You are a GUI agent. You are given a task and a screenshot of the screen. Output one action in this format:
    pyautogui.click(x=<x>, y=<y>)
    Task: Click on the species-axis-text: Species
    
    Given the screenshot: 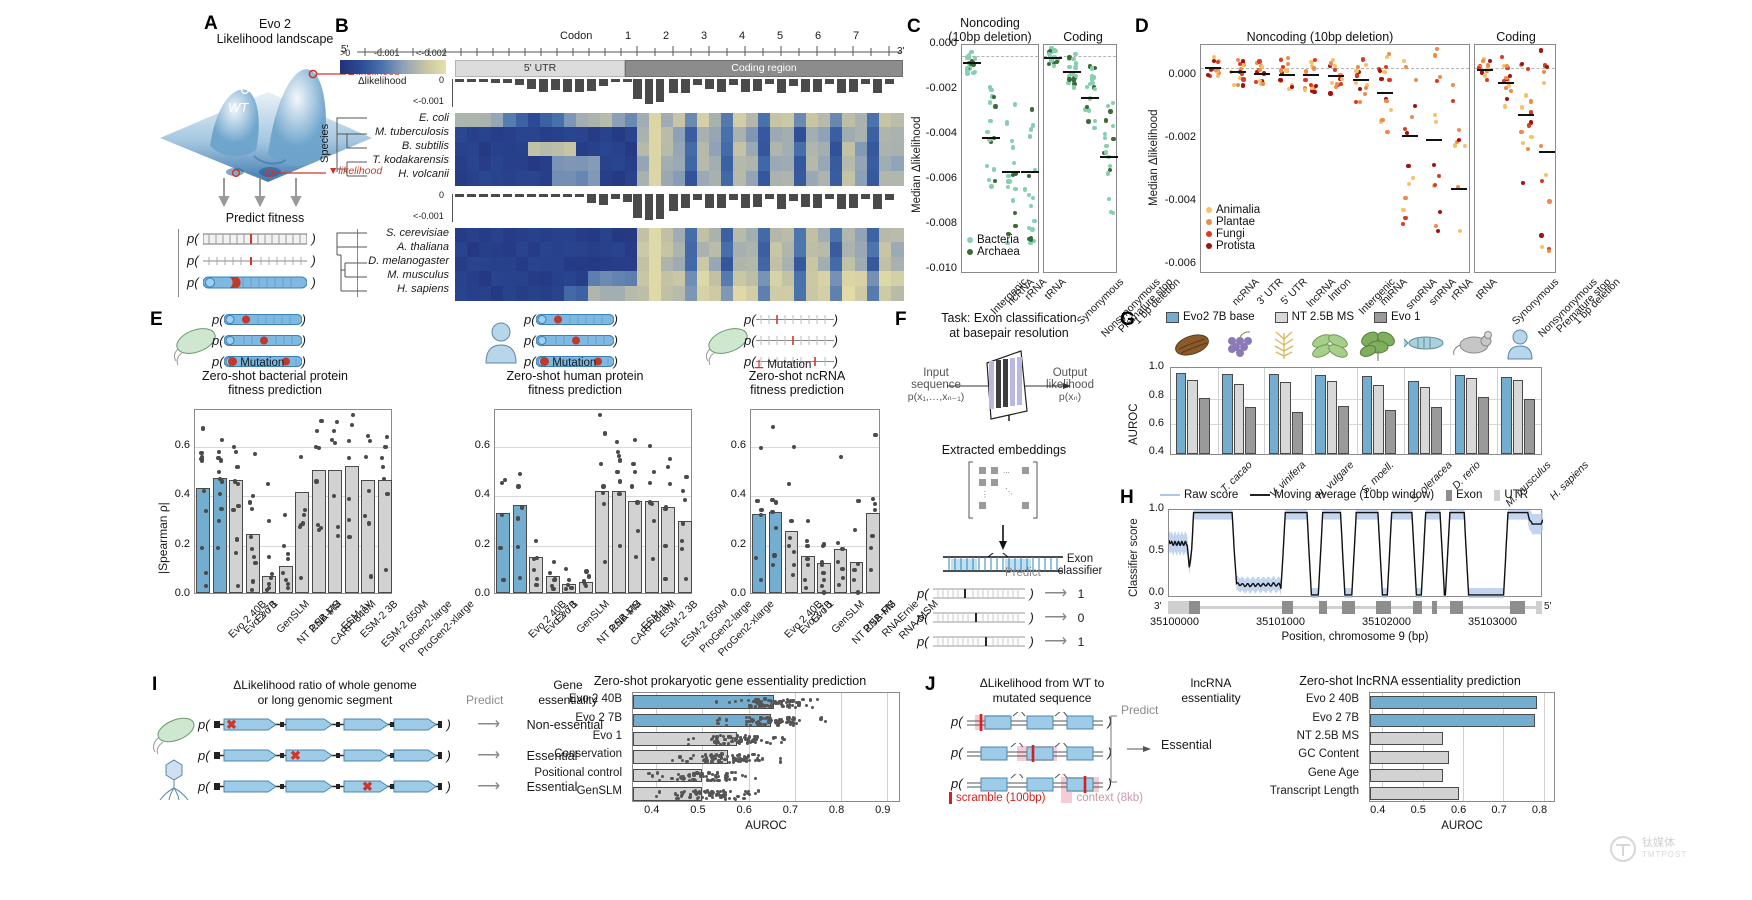 What is the action you would take?
    pyautogui.click(x=325, y=143)
    